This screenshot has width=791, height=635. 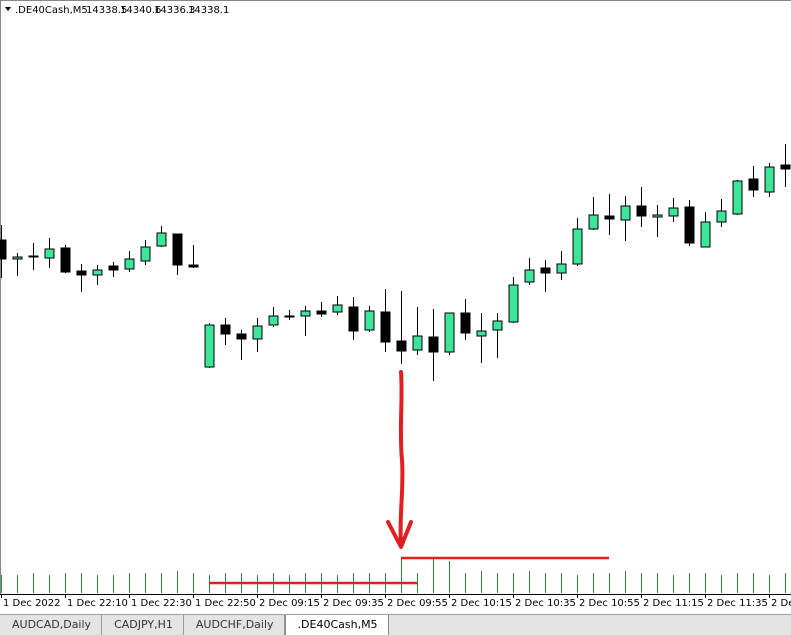 What do you see at coordinates (336, 625) in the screenshot?
I see `tab: .DE40Cash,M5` at bounding box center [336, 625].